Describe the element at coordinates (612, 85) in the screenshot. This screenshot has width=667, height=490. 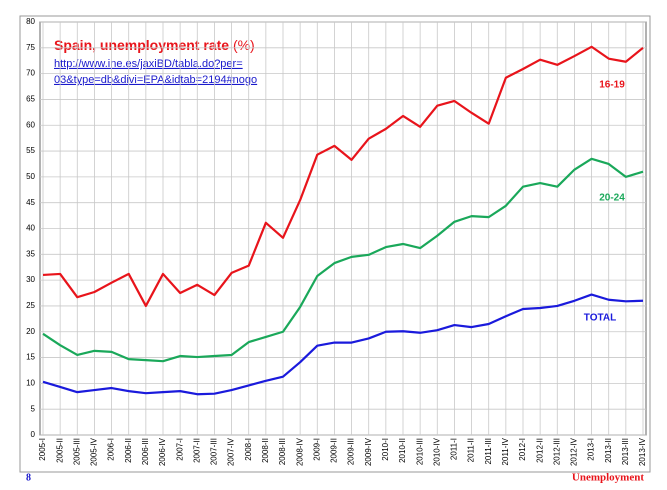
I see `series-label: 16-19` at that location.